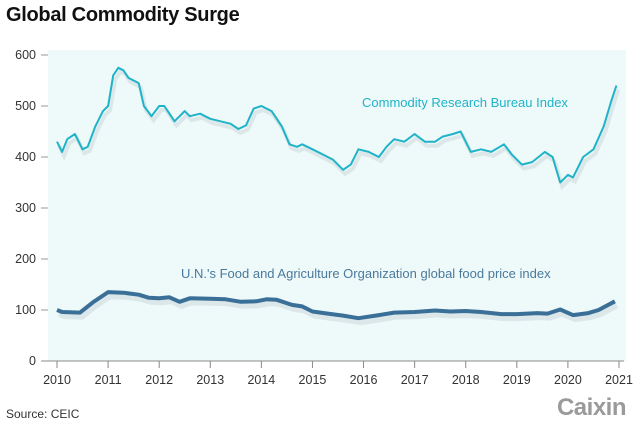 The height and width of the screenshot is (428, 640). Describe the element at coordinates (364, 380) in the screenshot. I see `x-tick-label: 2016` at that location.